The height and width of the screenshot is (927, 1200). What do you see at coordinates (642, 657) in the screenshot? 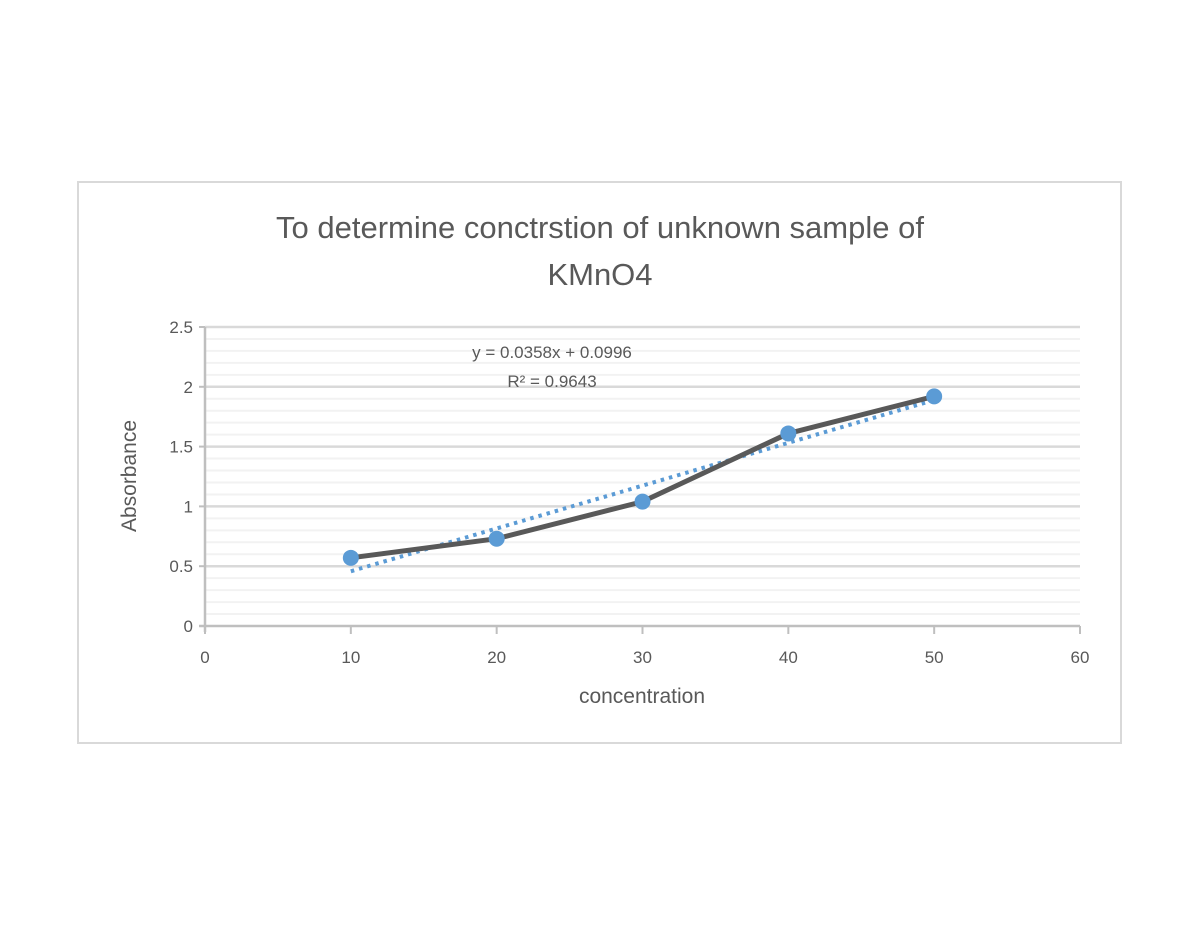
I see `svg-text: 30` at bounding box center [642, 657].